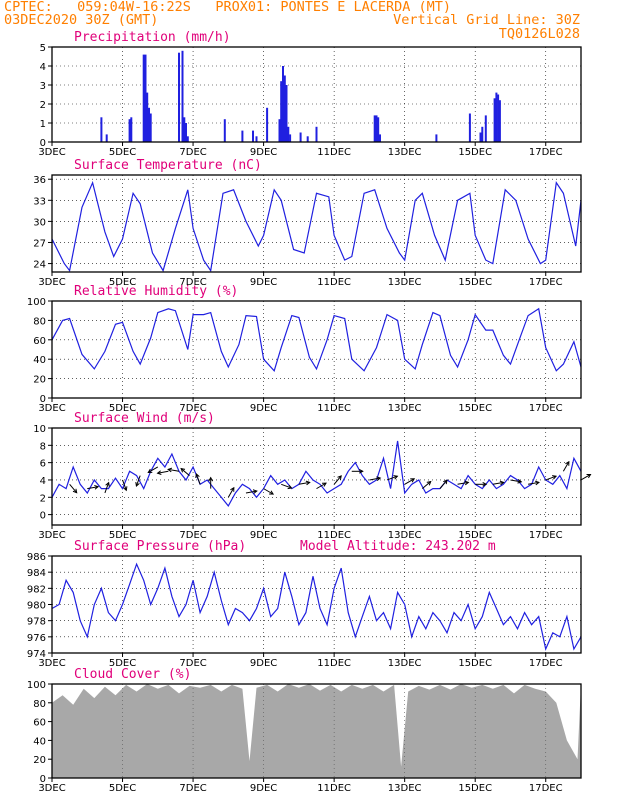 This screenshot has height=800, width=618. I want to click on panel-title-rh: Relative Humidity (%), so click(156, 291).